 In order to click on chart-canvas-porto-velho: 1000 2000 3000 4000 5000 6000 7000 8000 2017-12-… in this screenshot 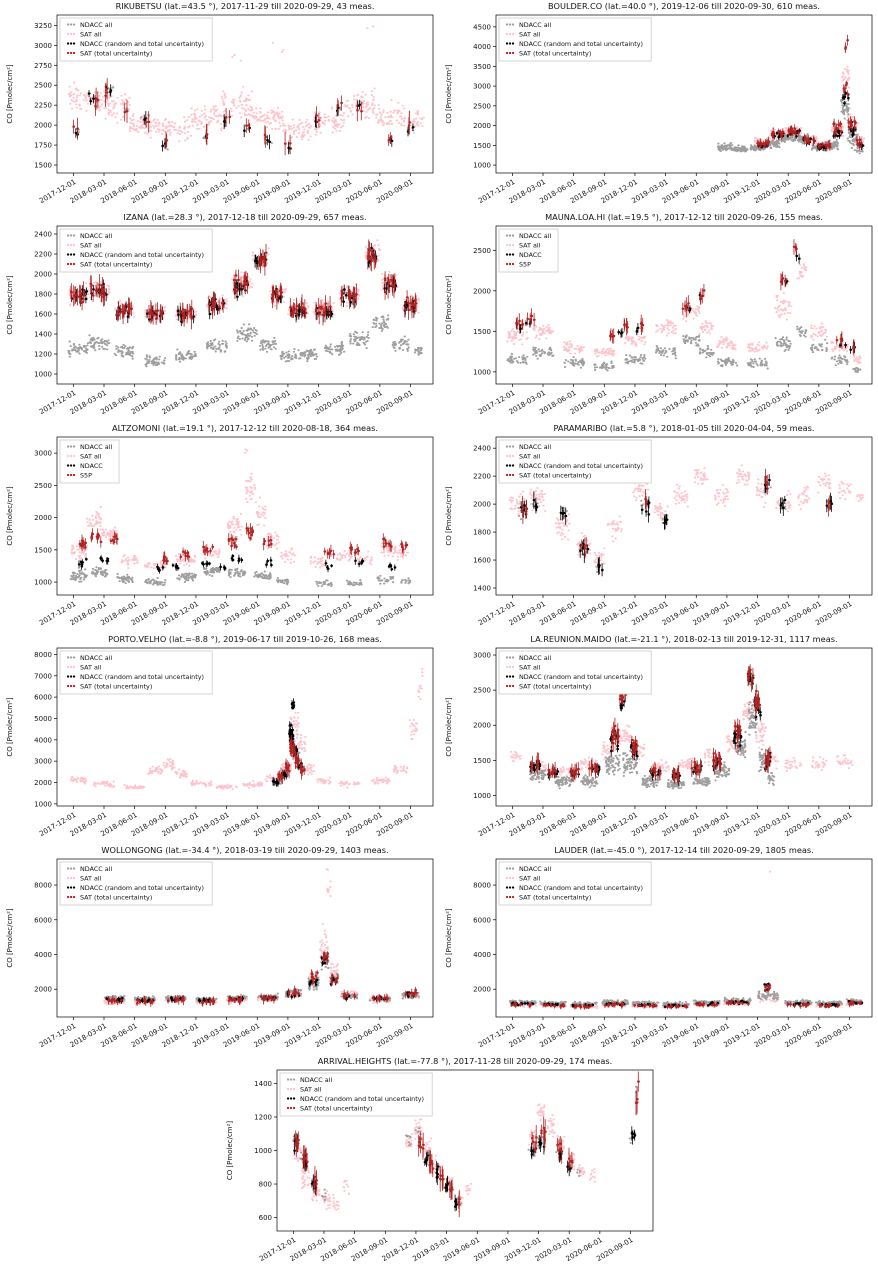, I will do `click(220, 736)`.